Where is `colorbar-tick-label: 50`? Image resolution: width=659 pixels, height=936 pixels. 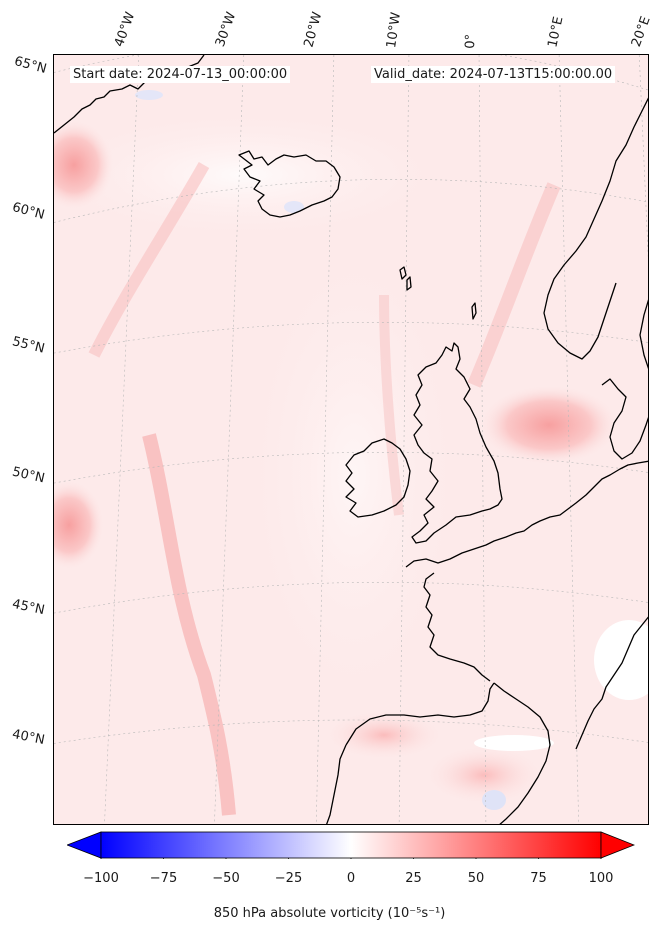
colorbar-tick-label: 50 is located at coordinates (476, 878).